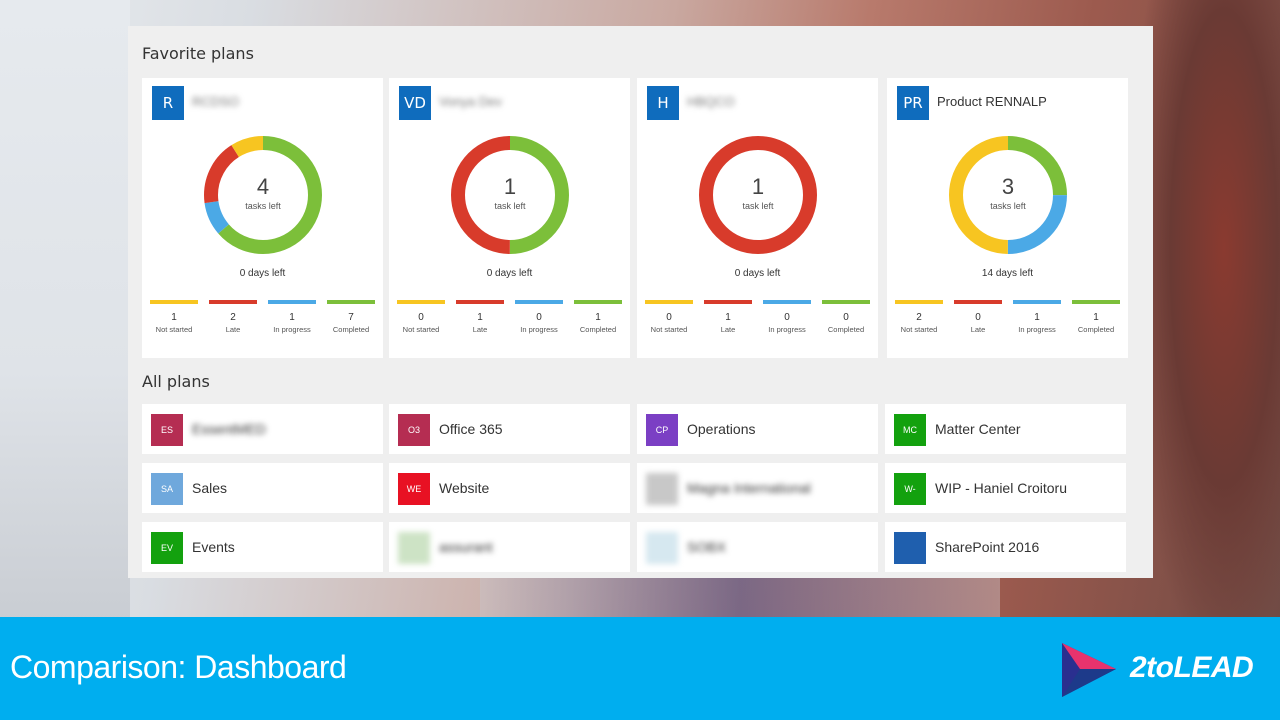 The height and width of the screenshot is (720, 1280). I want to click on plan-list-item: Magna International, so click(757, 488).